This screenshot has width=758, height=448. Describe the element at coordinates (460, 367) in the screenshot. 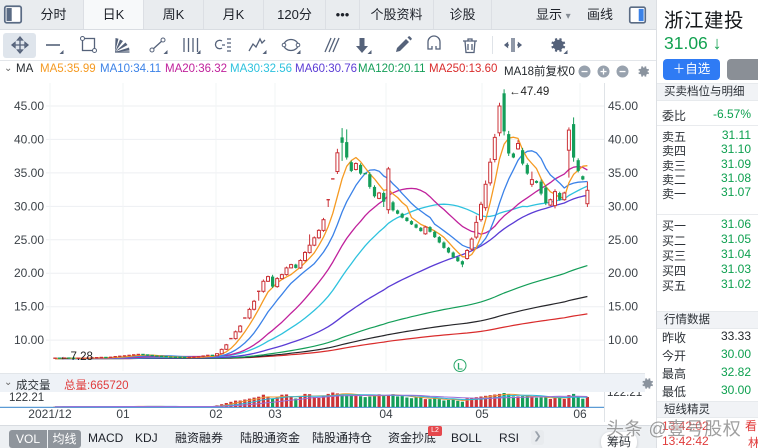

I see `svg-text: L` at that location.